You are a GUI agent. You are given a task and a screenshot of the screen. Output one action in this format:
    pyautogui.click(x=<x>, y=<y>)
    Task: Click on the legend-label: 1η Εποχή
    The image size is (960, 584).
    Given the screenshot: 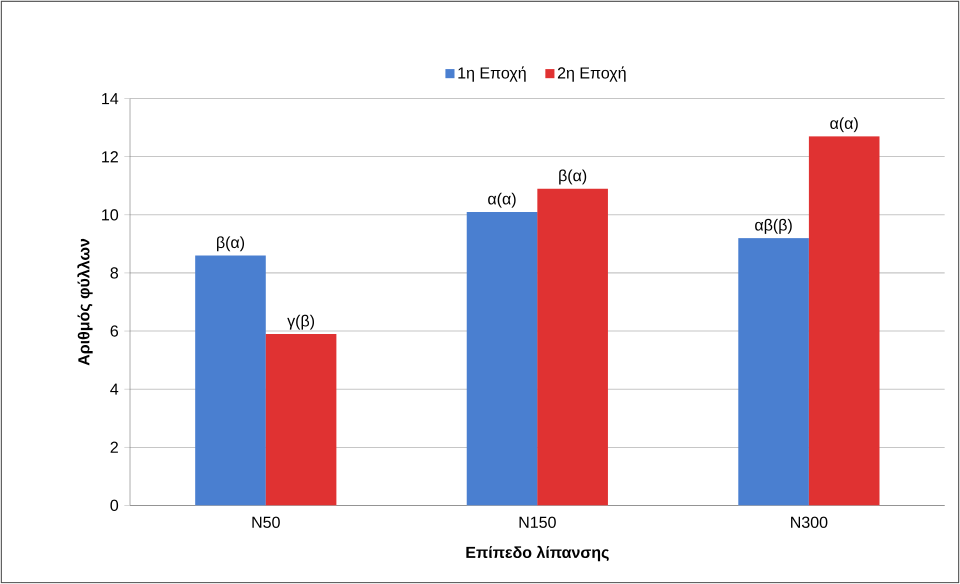 What is the action you would take?
    pyautogui.click(x=492, y=74)
    